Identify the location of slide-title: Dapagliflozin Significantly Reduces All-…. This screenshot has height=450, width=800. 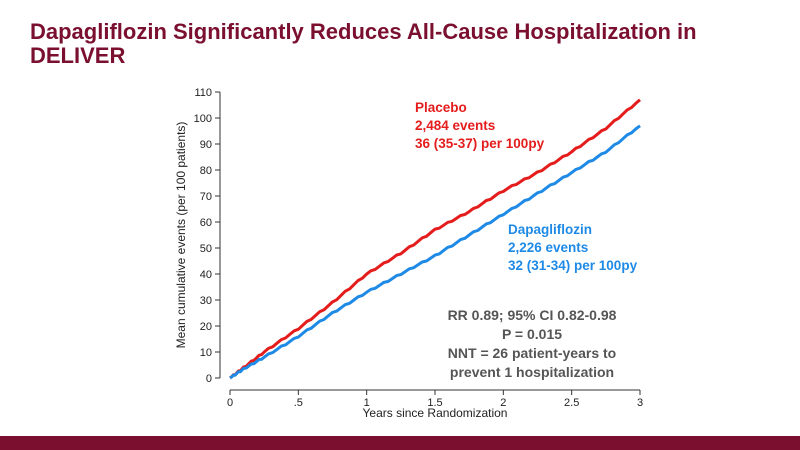
(363, 43).